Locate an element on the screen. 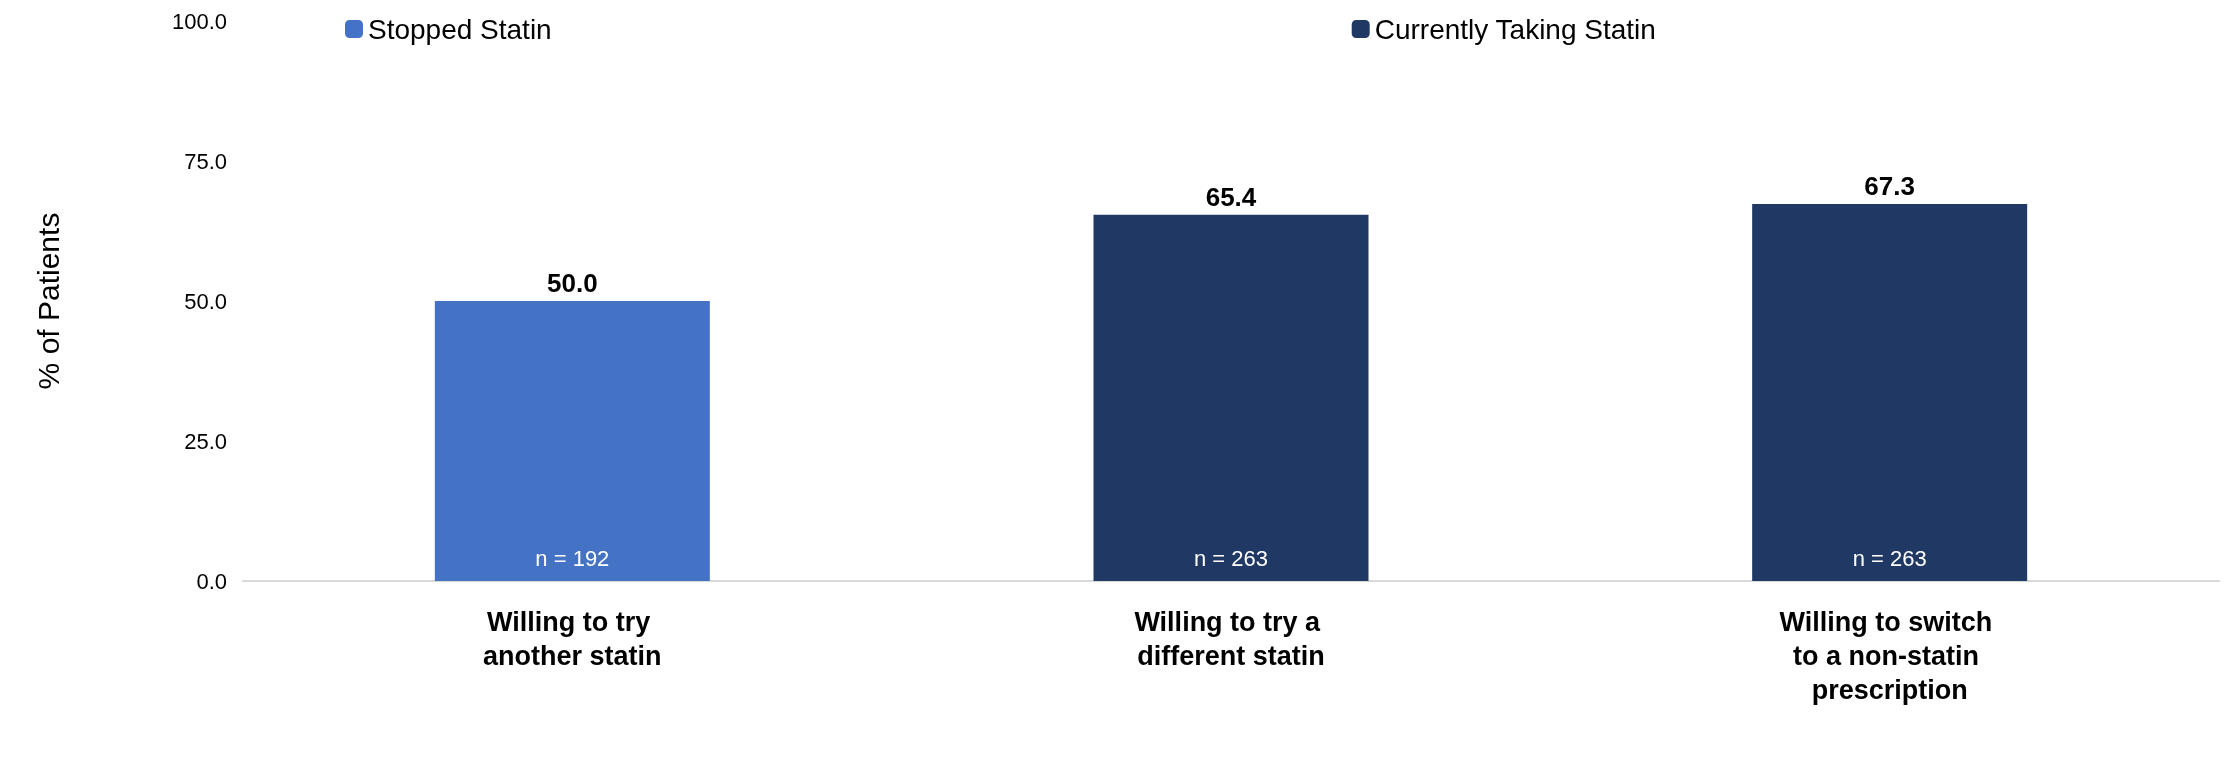 The image size is (2239, 783). y-tick-label: 25.0 is located at coordinates (205, 441).